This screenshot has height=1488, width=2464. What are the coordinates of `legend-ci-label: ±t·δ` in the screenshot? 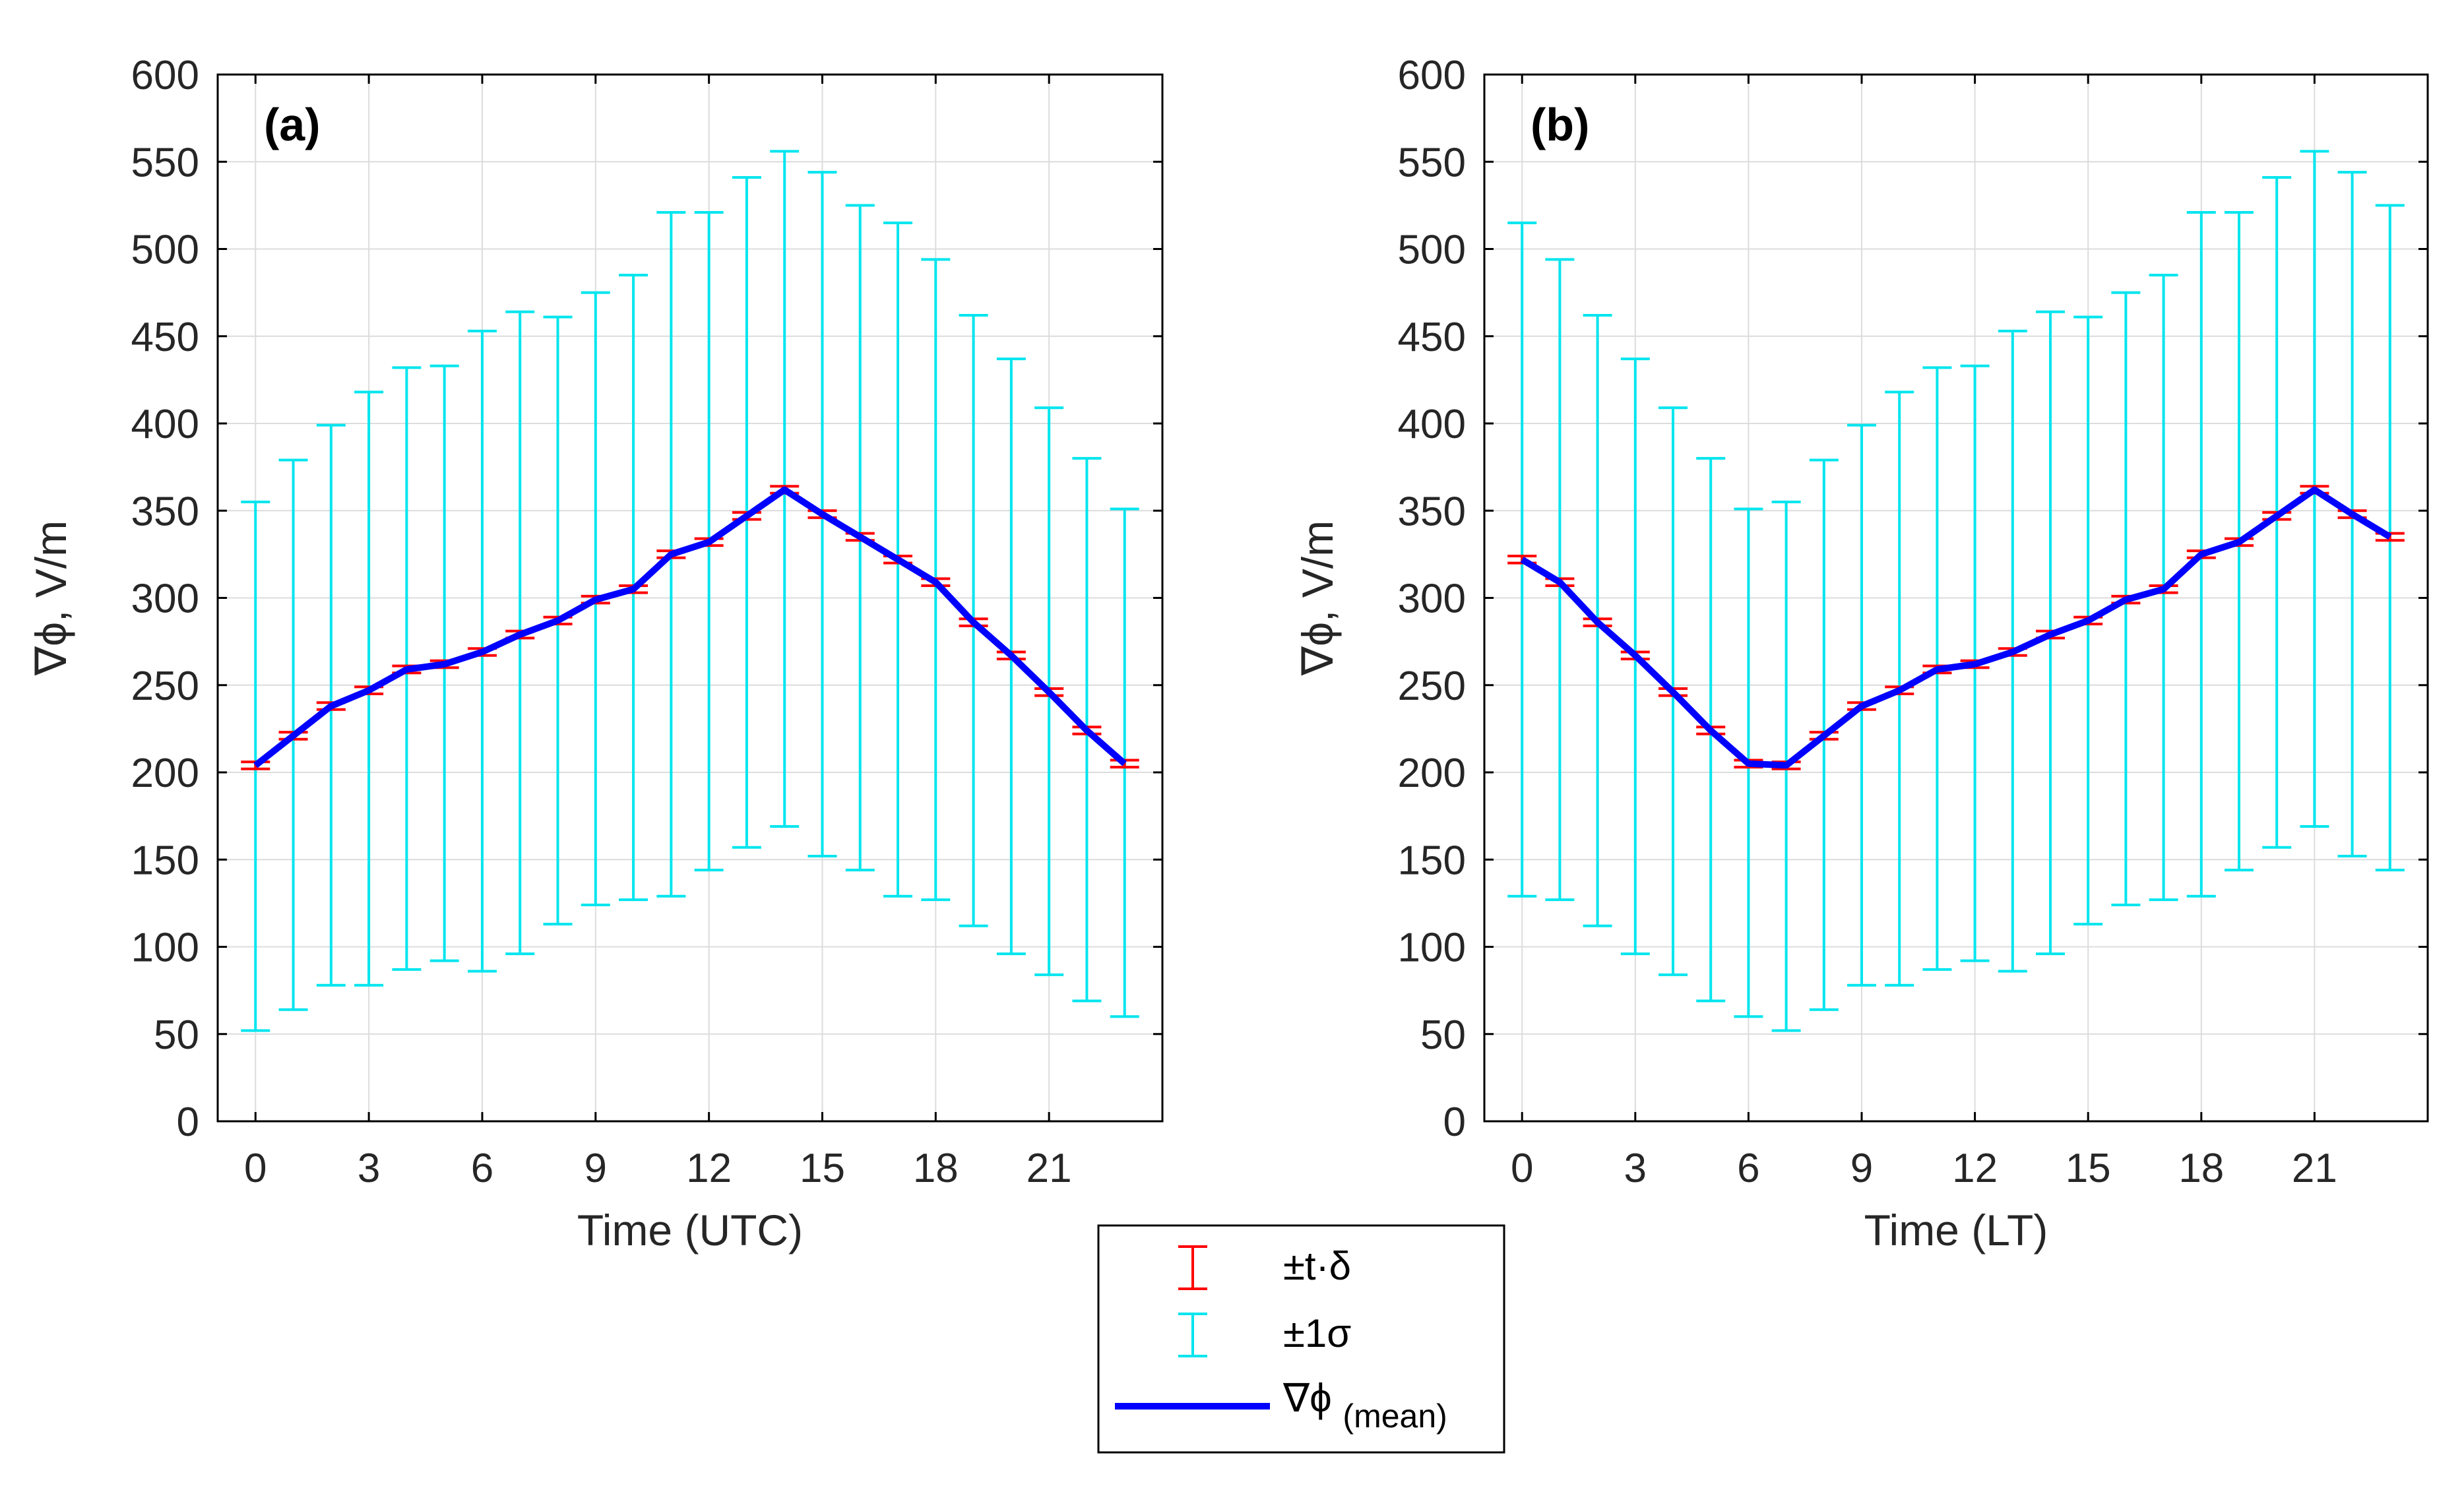 It's located at (1317, 1266).